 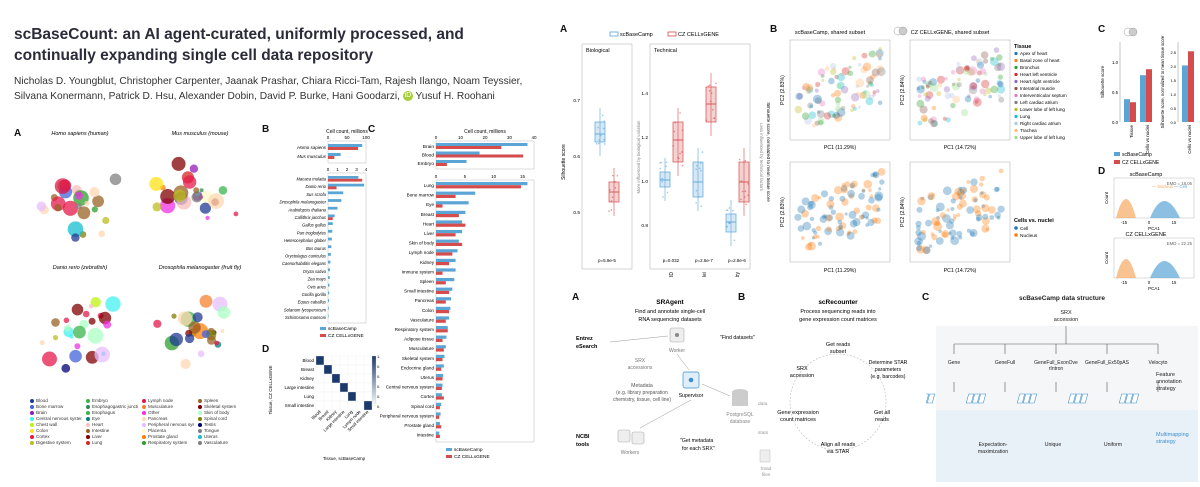 I want to click on data-label: data, so click(x=763, y=404).